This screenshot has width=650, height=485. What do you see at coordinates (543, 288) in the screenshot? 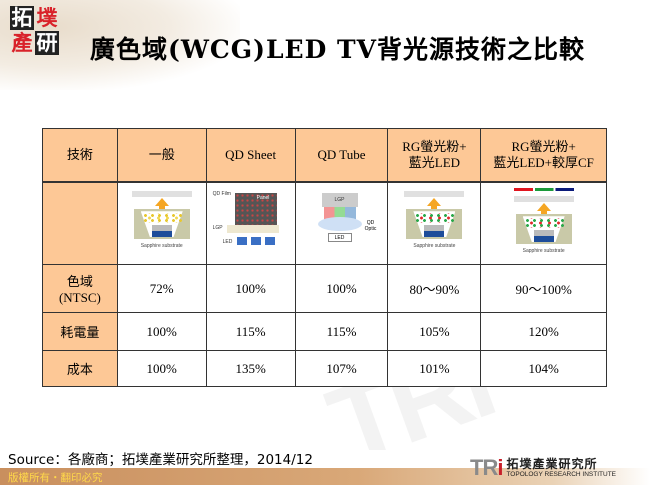
I see `table-cell: 90～100%` at bounding box center [543, 288].